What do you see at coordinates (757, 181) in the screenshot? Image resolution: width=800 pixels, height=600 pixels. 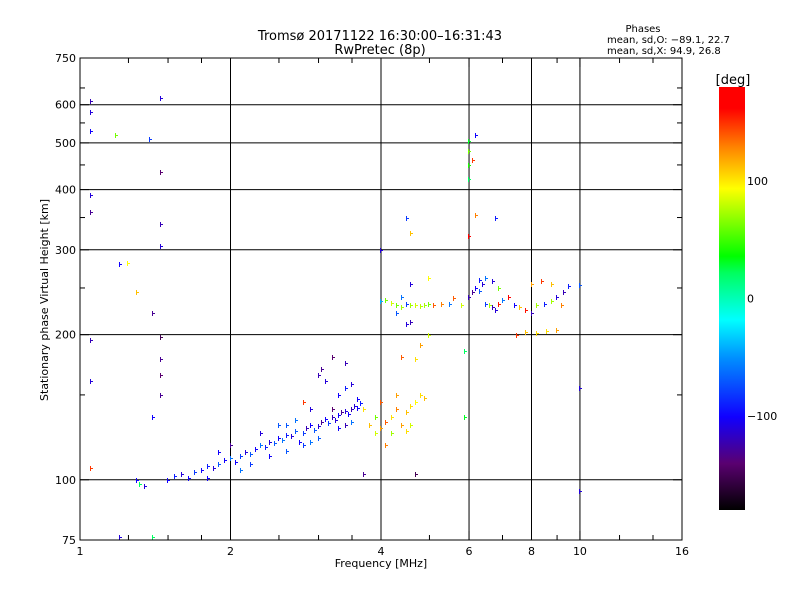 I see `colorbar-tick-label: 100` at bounding box center [757, 181].